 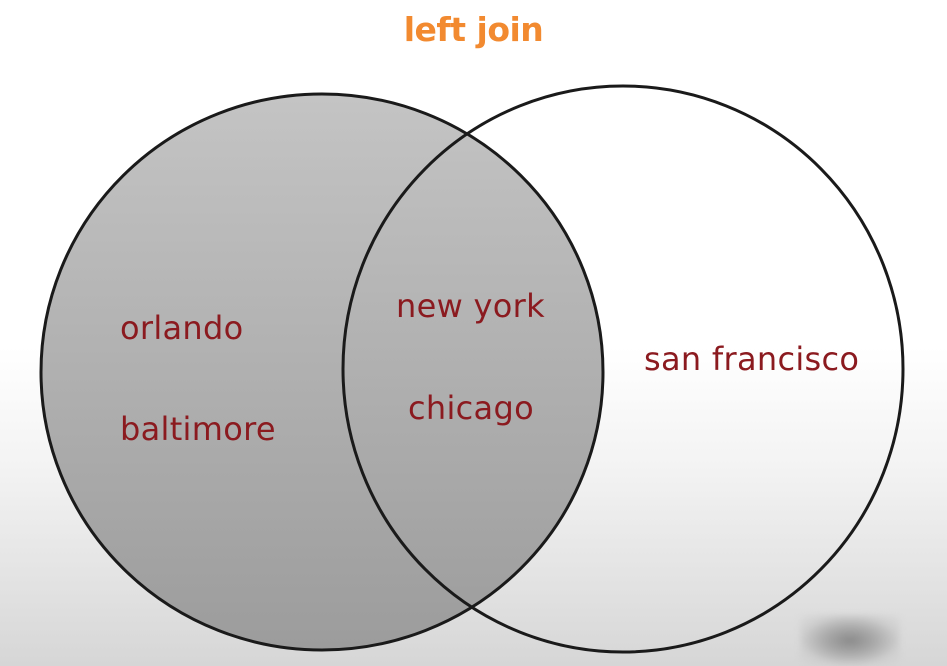 I want to click on intersection-label-chicago: chicago, so click(x=471, y=408).